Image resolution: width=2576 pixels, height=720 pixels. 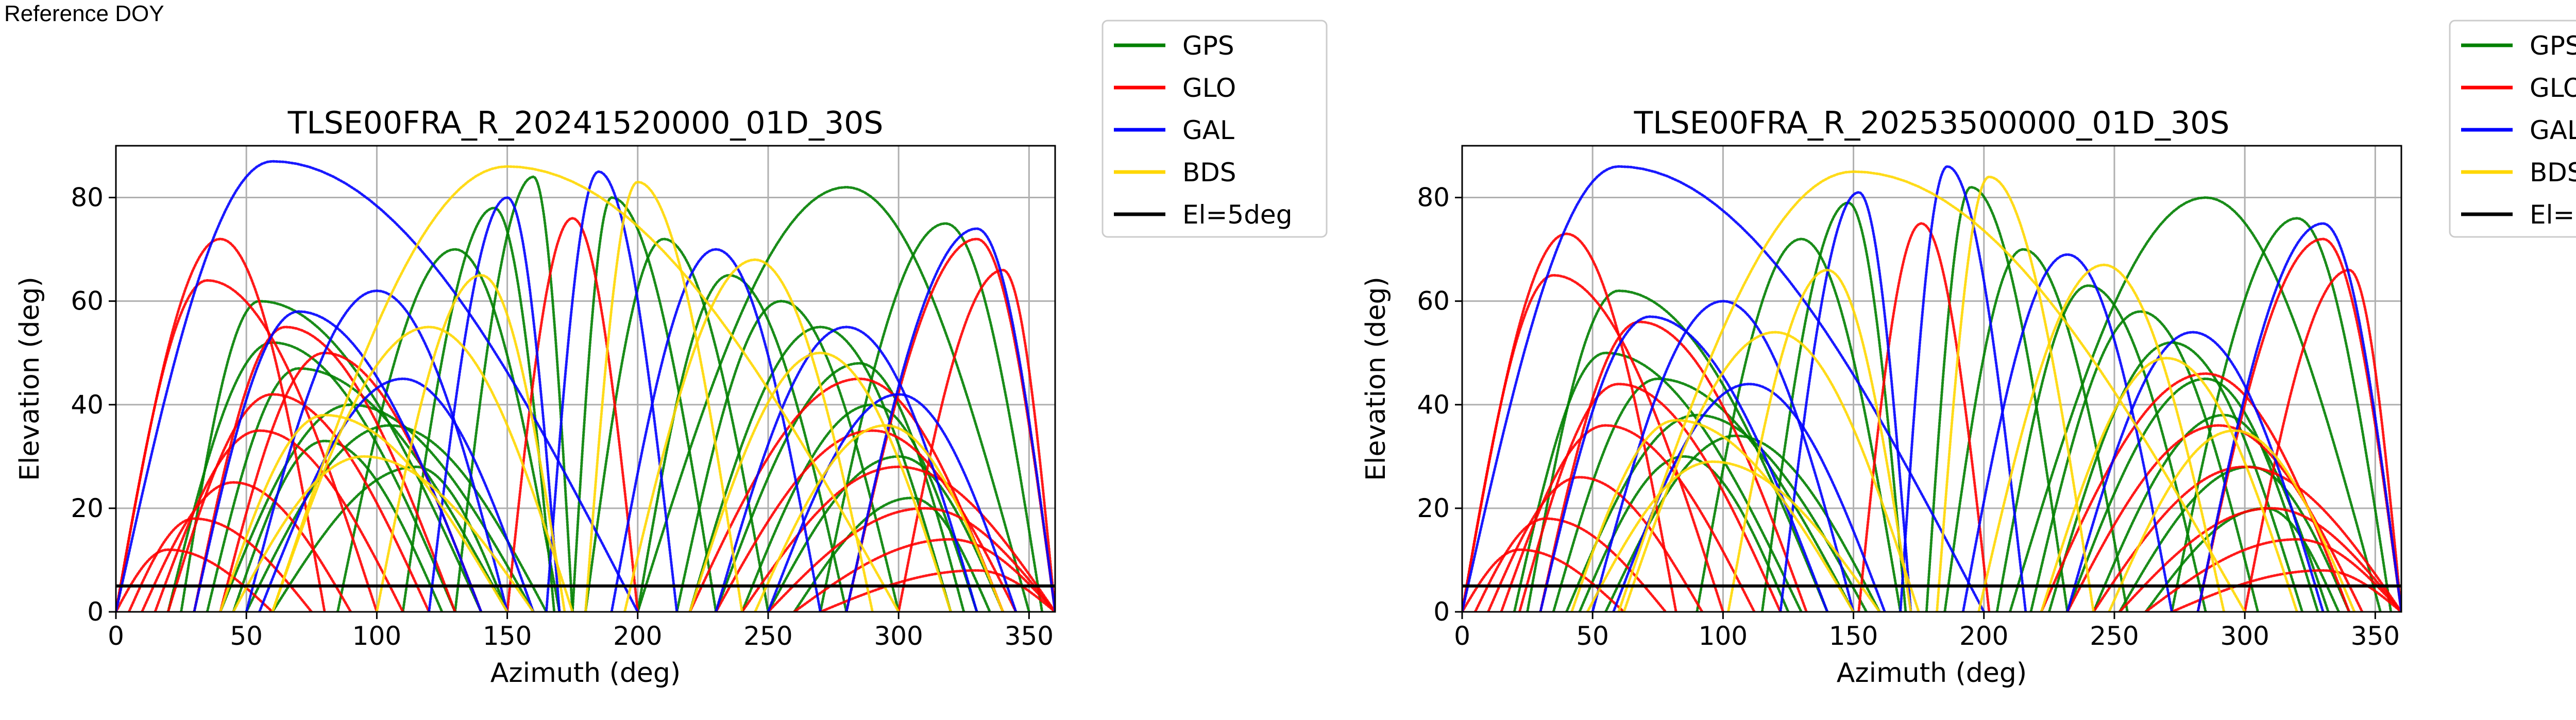 I want to click on x-tick-label: 100, so click(x=376, y=636).